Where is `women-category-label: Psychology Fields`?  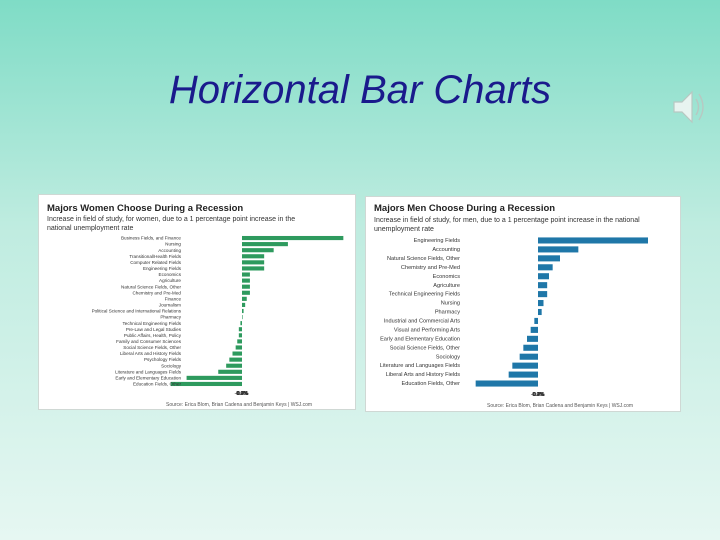
women-category-label: Psychology Fields is located at coordinates (163, 359).